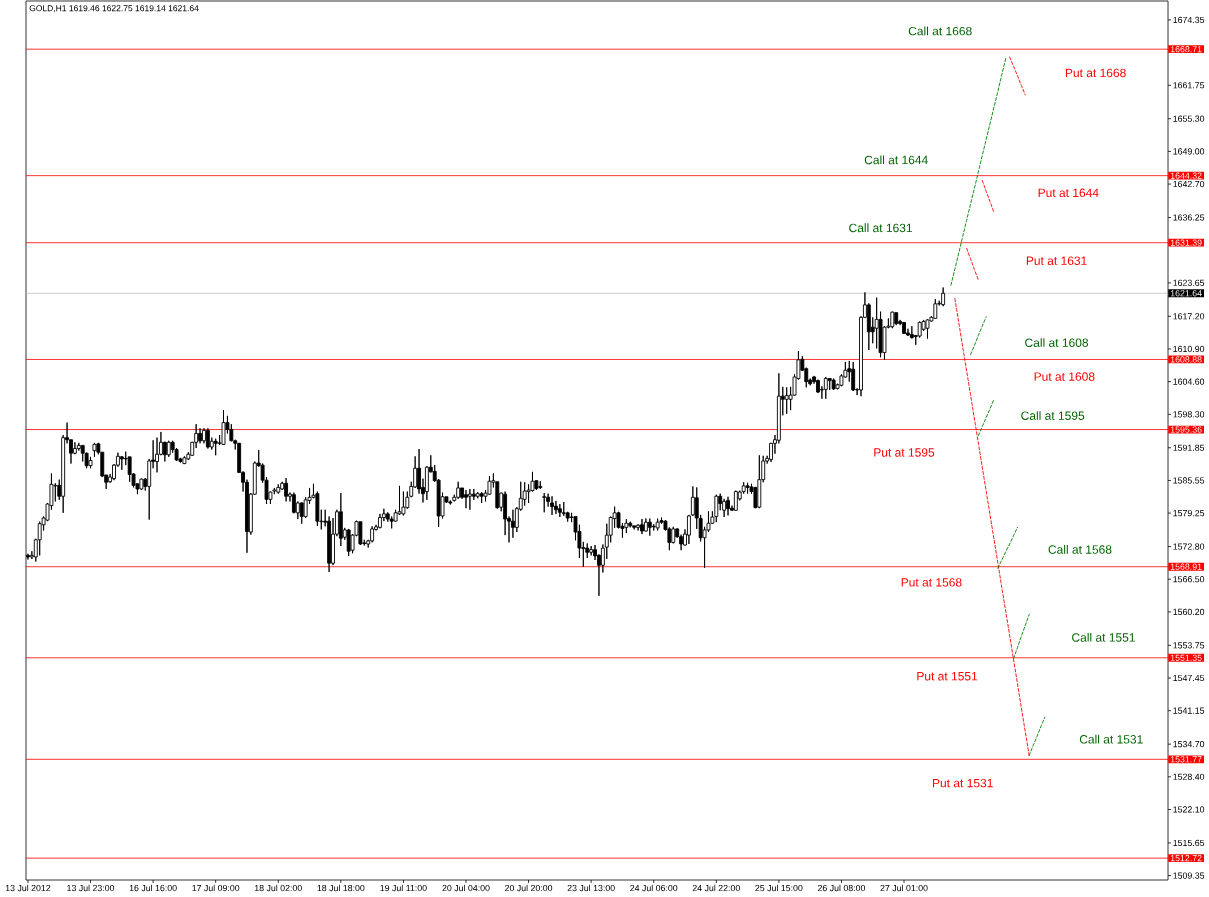 This screenshot has height=897, width=1209. I want to click on x-tick-label: 13 Jul 2012, so click(28, 888).